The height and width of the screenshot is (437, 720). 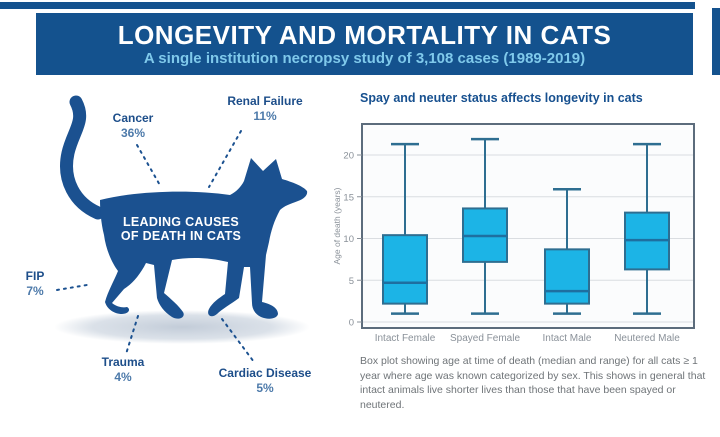 I want to click on boxplot-spayed-female, so click(x=485, y=226).